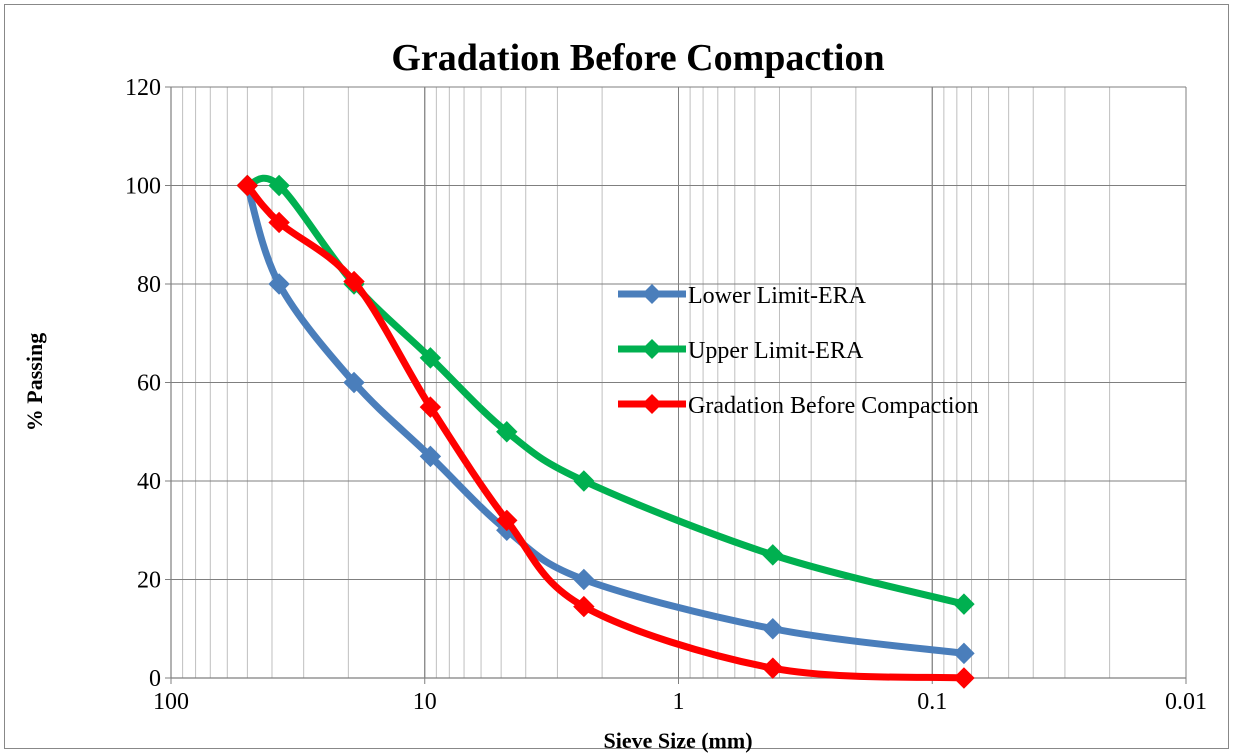 Image resolution: width=1233 pixels, height=753 pixels. I want to click on legend-item-lower-limit-era: Lower Limit-ERA, so click(742, 296).